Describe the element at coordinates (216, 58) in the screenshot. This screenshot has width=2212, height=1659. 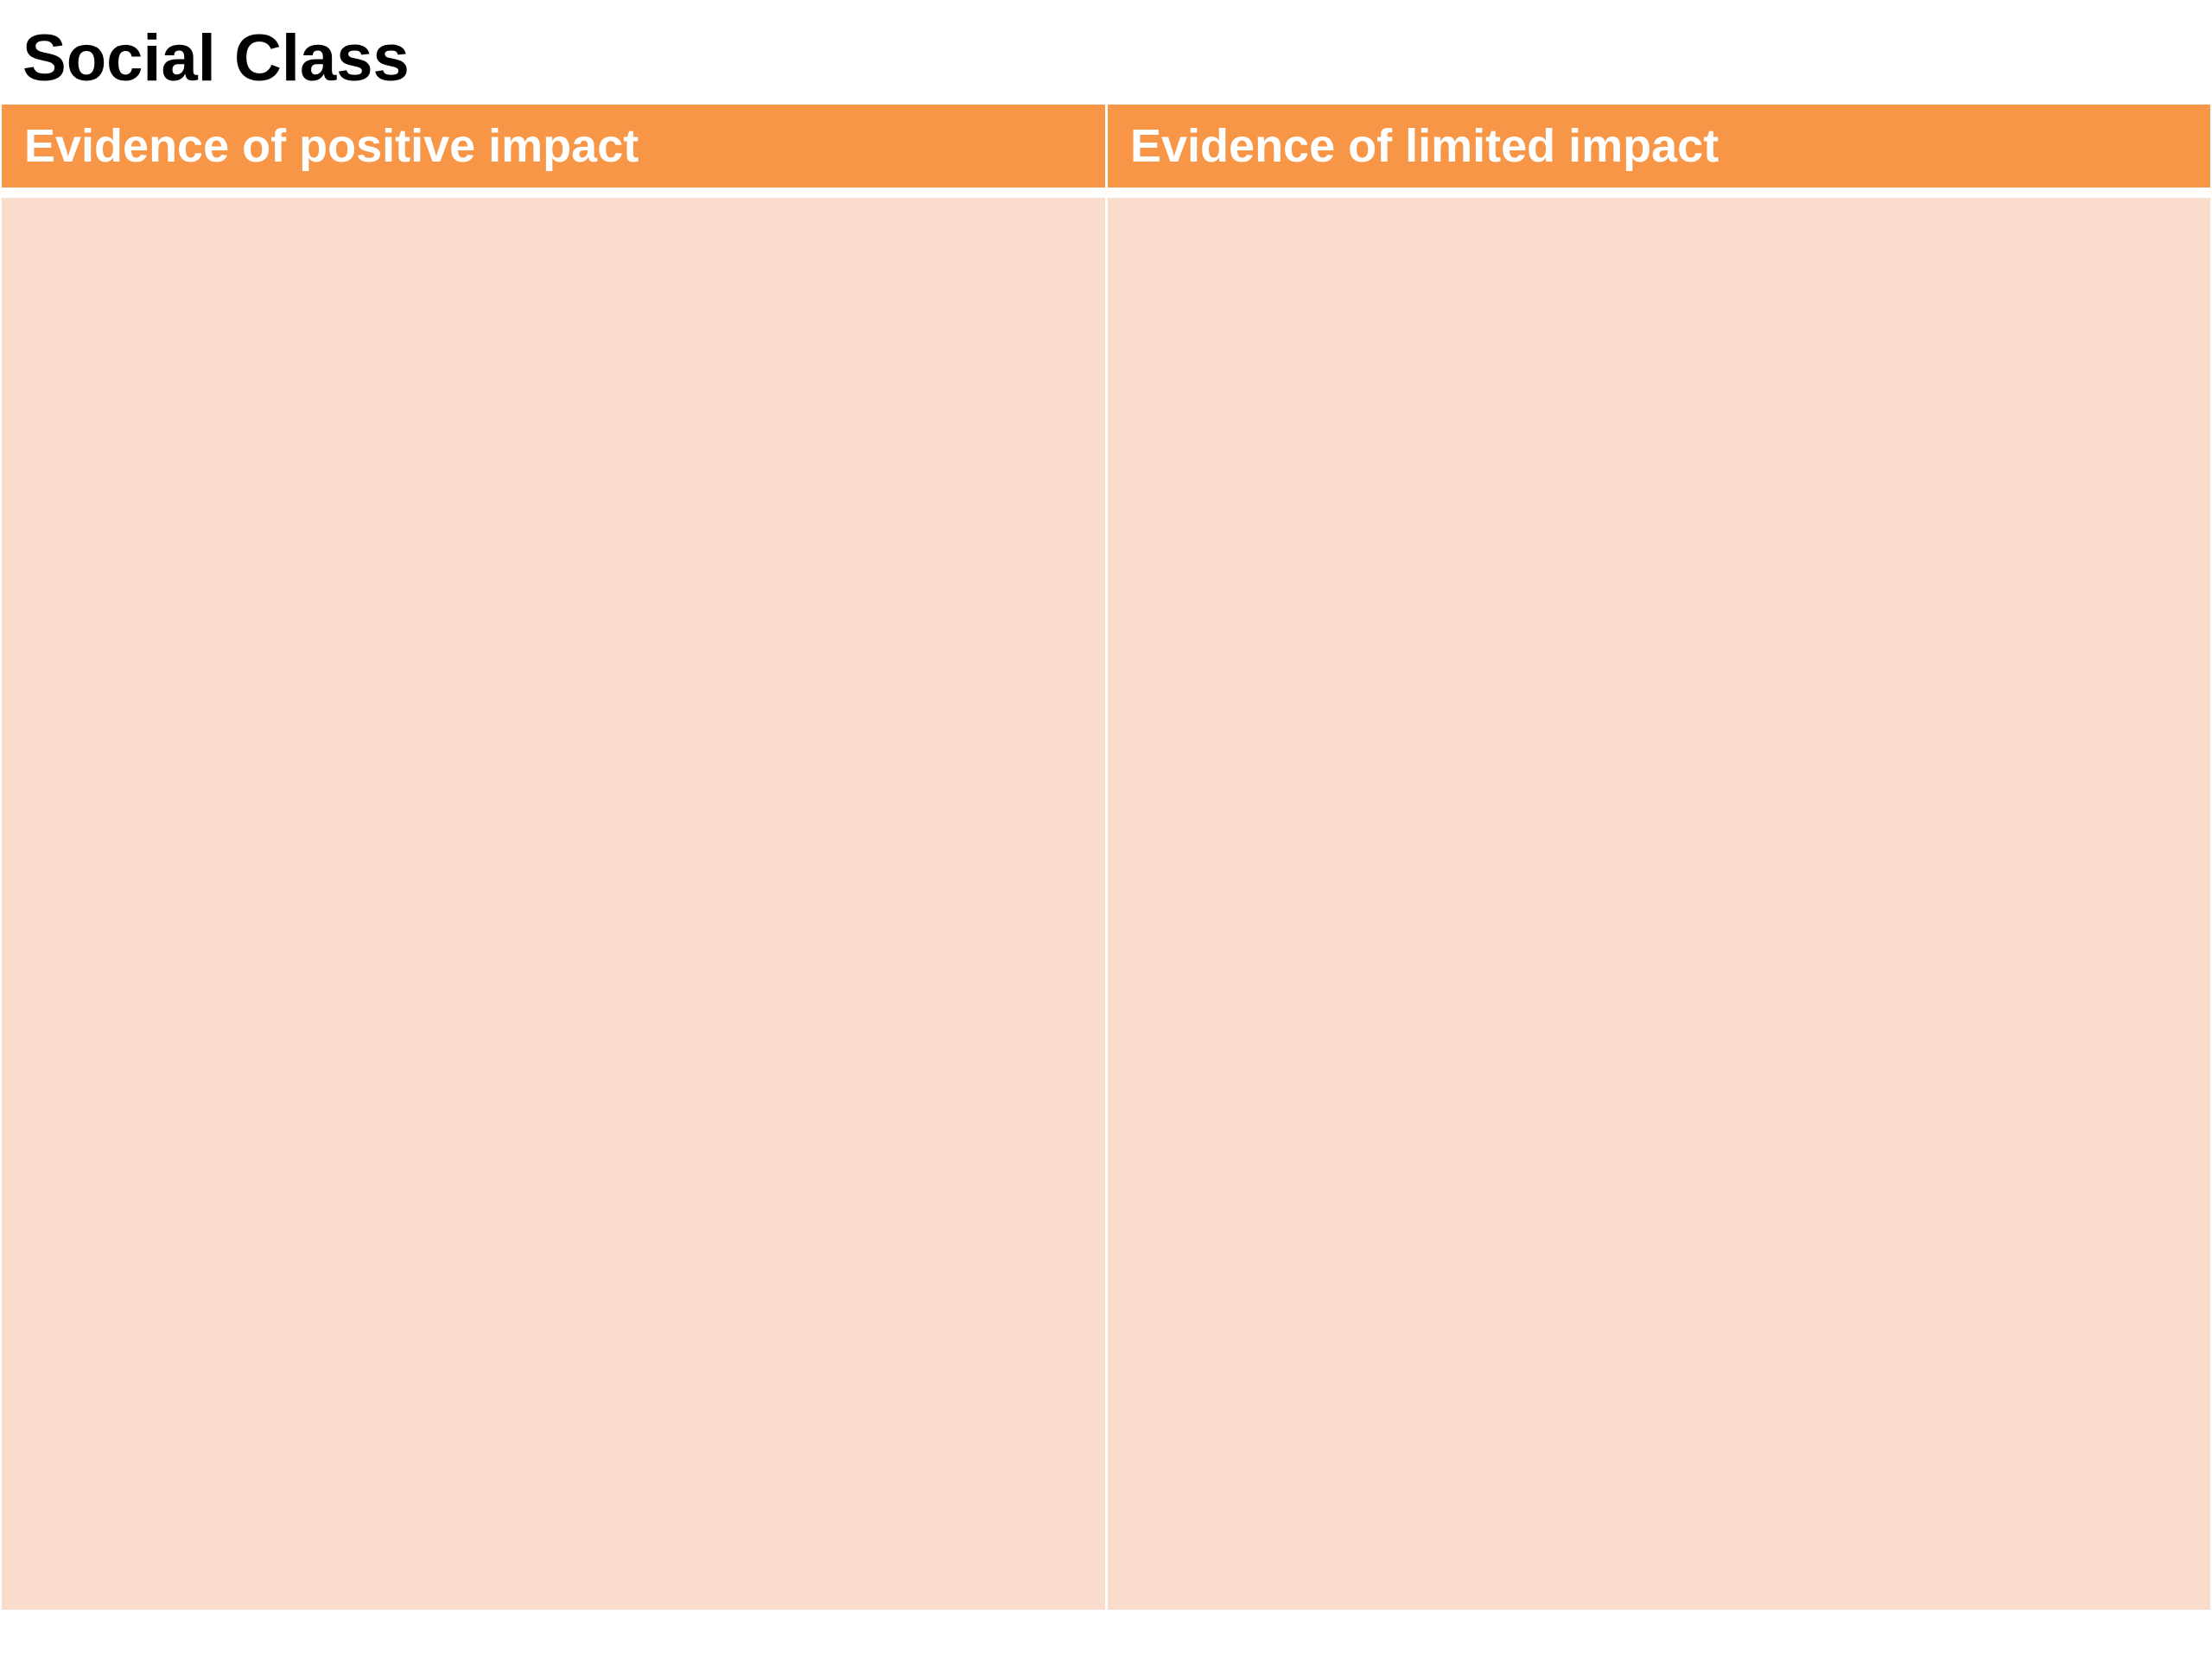
I see `page-title: Social Class` at that location.